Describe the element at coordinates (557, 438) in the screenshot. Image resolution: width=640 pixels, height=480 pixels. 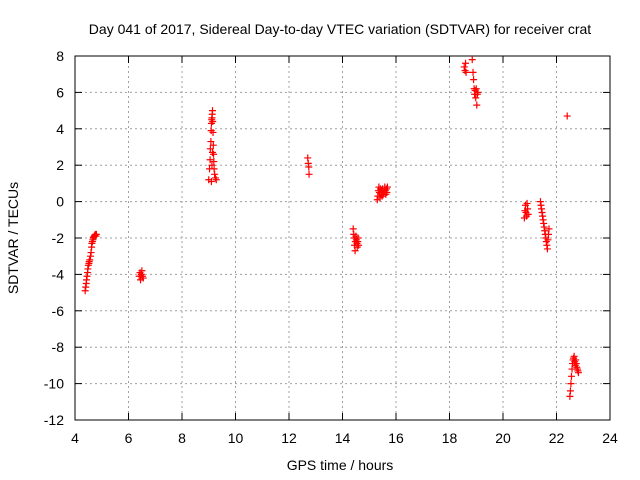
I see `x-tick-label: 22` at that location.